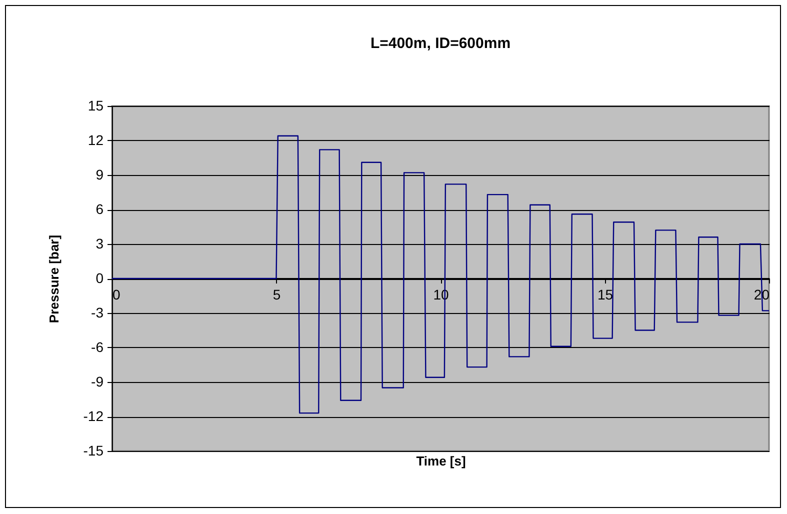 Image resolution: width=787 pixels, height=514 pixels. Describe the element at coordinates (93, 416) in the screenshot. I see `y-tick-label: -12` at that location.